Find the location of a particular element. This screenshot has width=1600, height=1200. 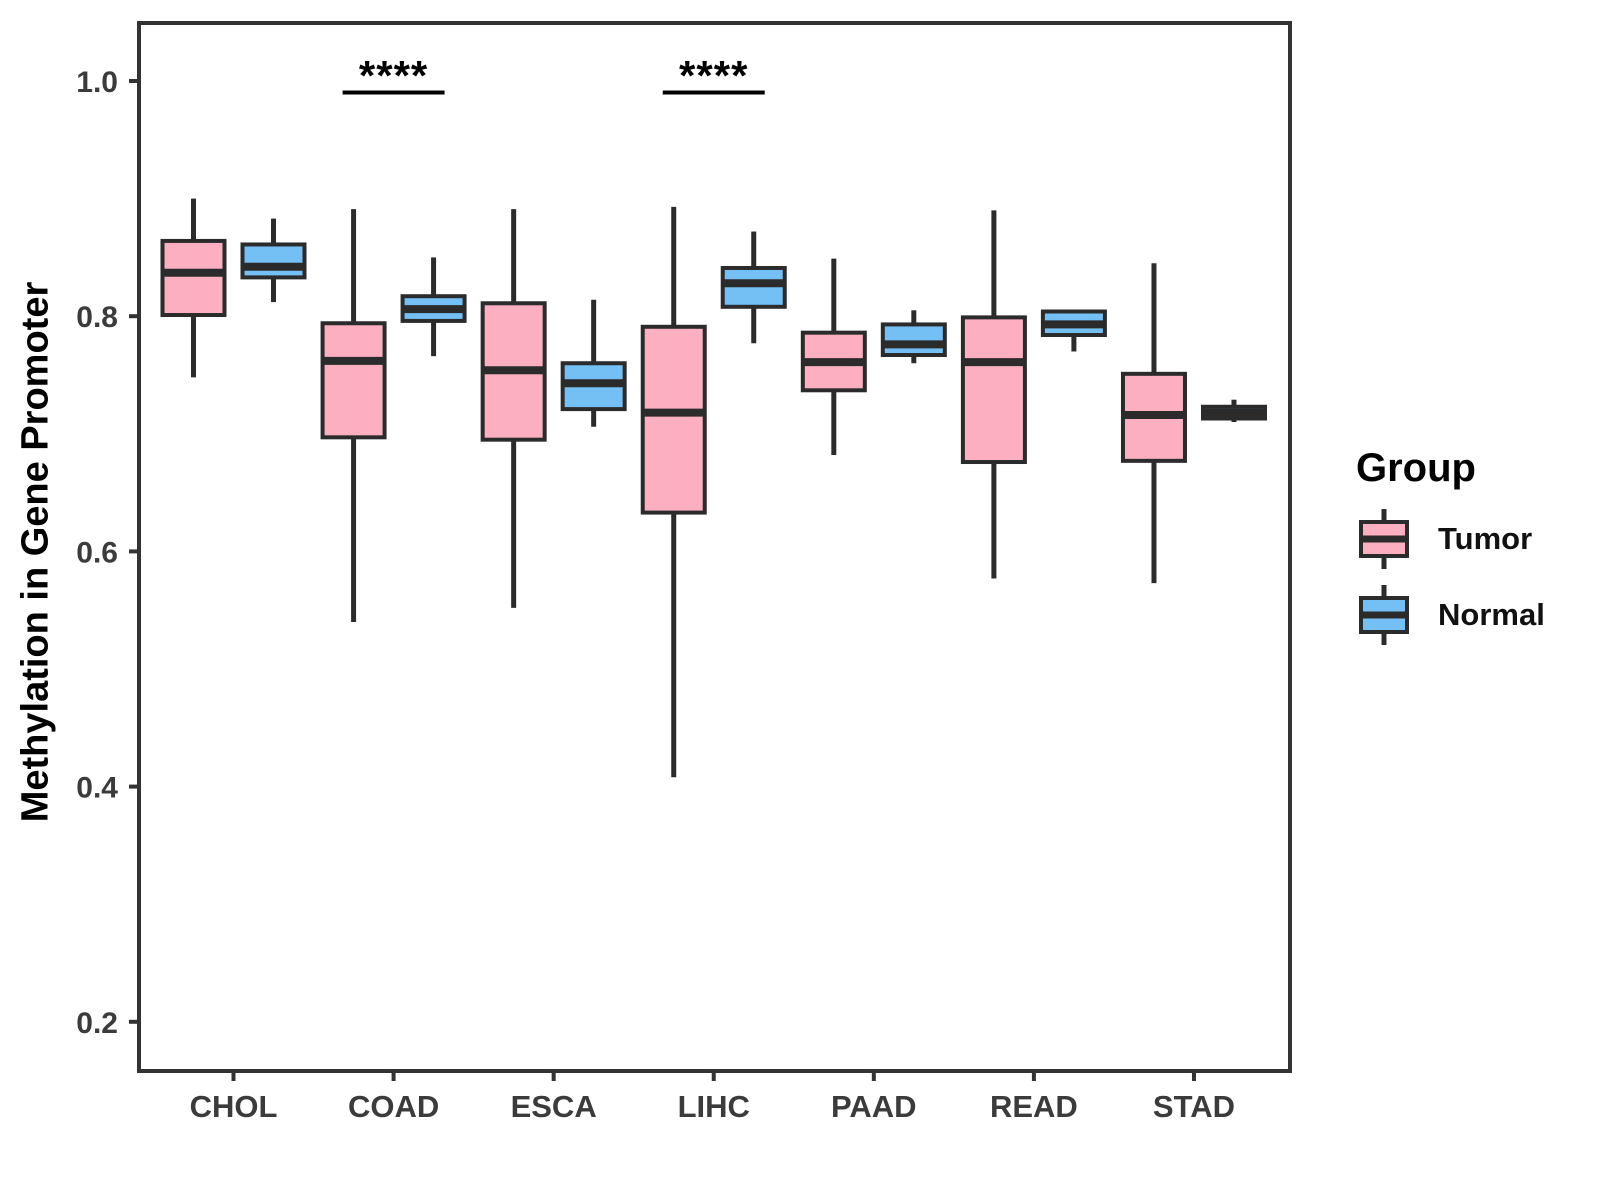

x-tick-label-esca: ESCA is located at coordinates (554, 1106).